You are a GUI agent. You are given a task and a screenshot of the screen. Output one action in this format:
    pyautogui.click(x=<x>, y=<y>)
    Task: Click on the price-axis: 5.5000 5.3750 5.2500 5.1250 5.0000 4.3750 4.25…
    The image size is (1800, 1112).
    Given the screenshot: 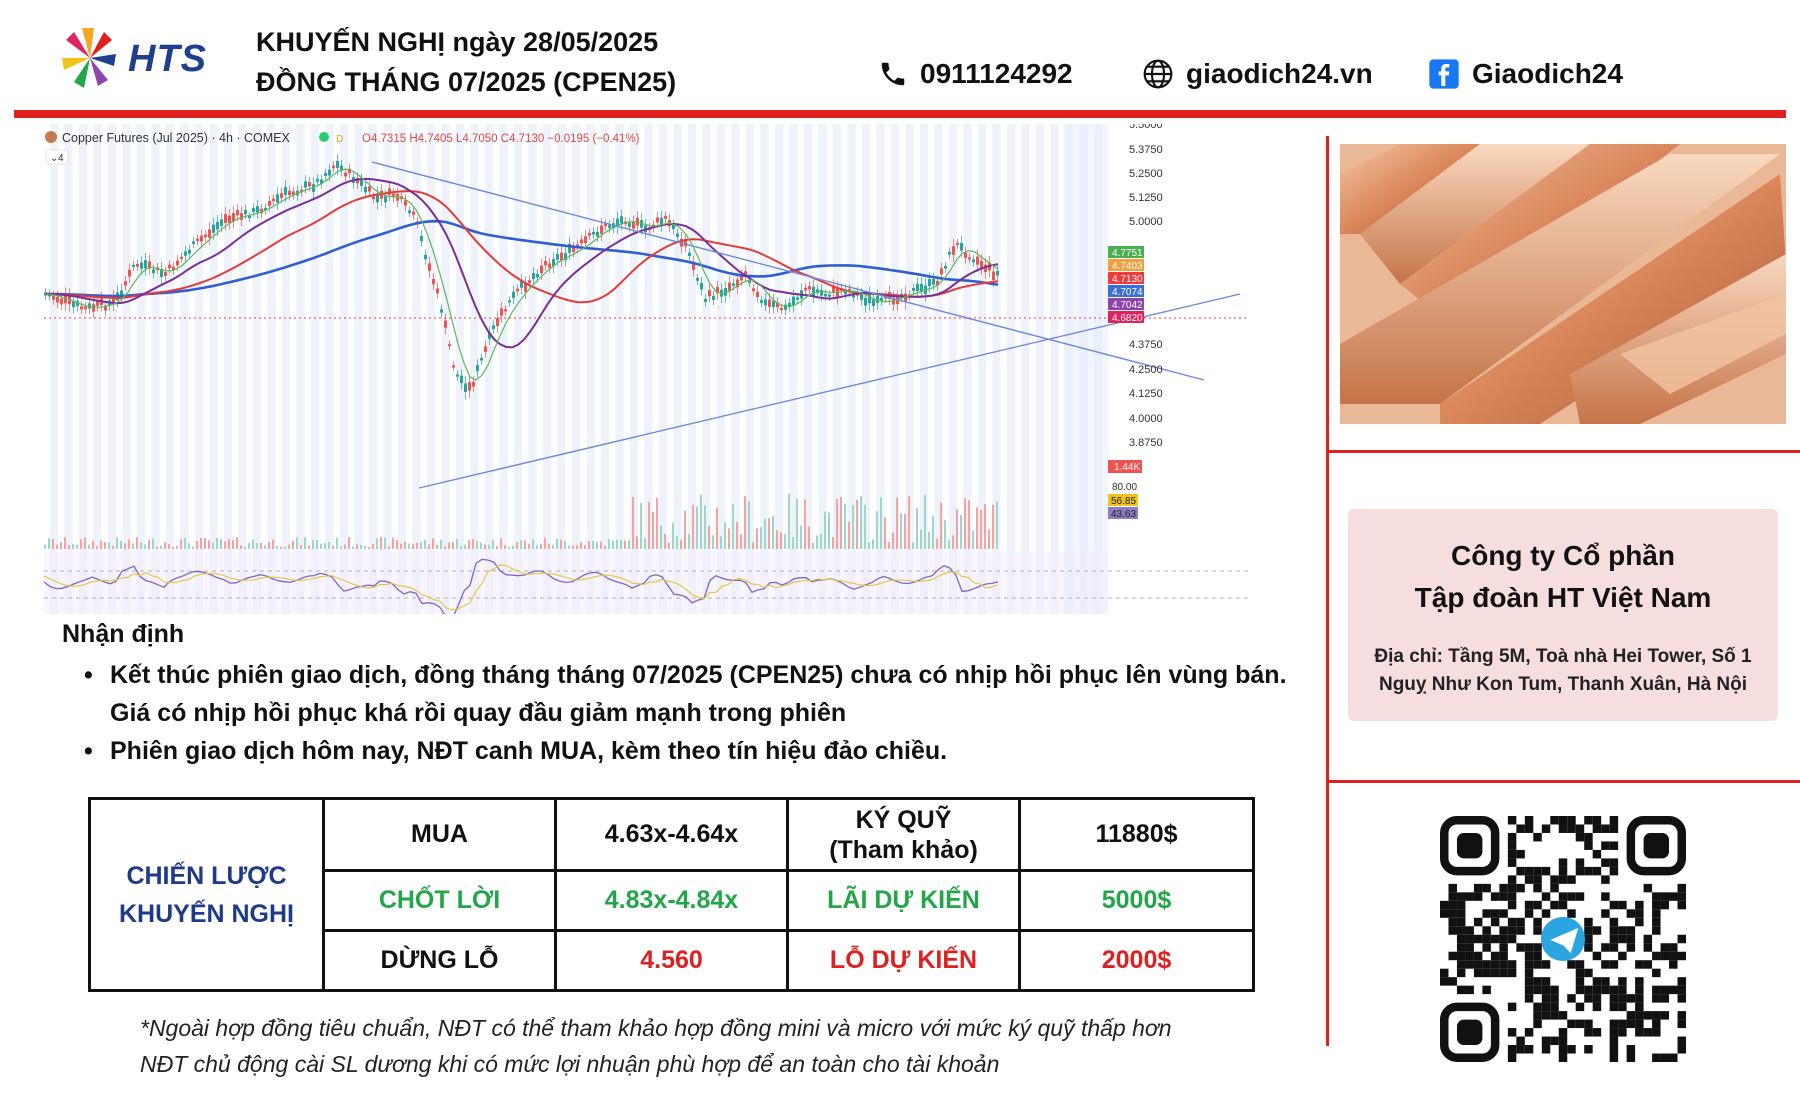 What is the action you would take?
    pyautogui.click(x=1135, y=322)
    